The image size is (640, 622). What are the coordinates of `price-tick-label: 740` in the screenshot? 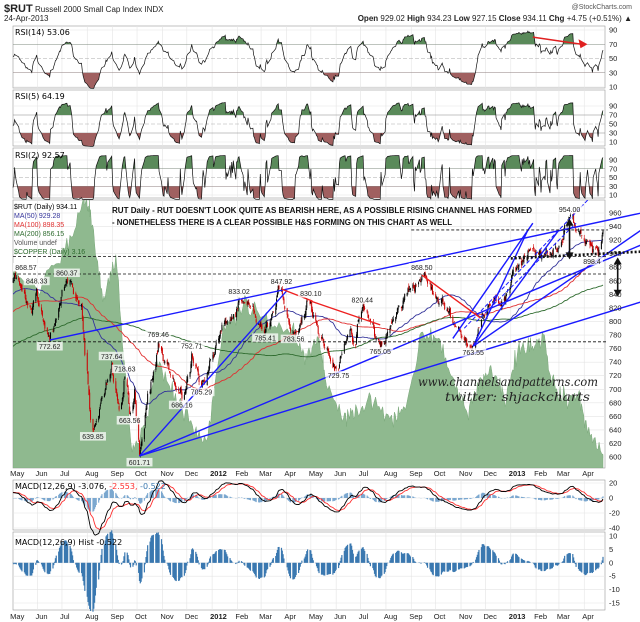 It's located at (615, 362).